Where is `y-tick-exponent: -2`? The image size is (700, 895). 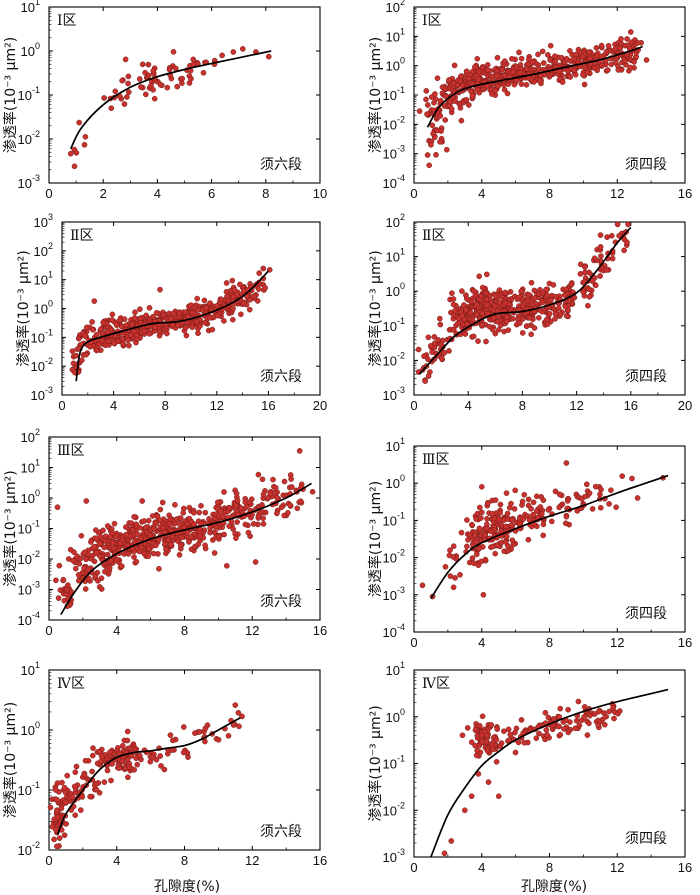
y-tick-exponent: -2 is located at coordinates (36, 845).